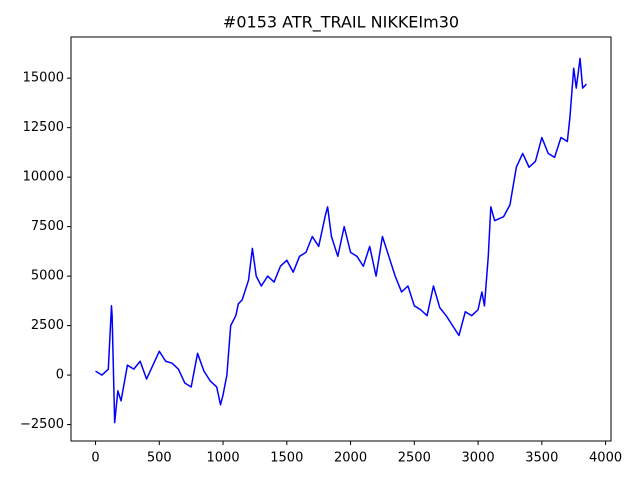 The height and width of the screenshot is (484, 640). I want to click on x-tick-label: 2500, so click(414, 458).